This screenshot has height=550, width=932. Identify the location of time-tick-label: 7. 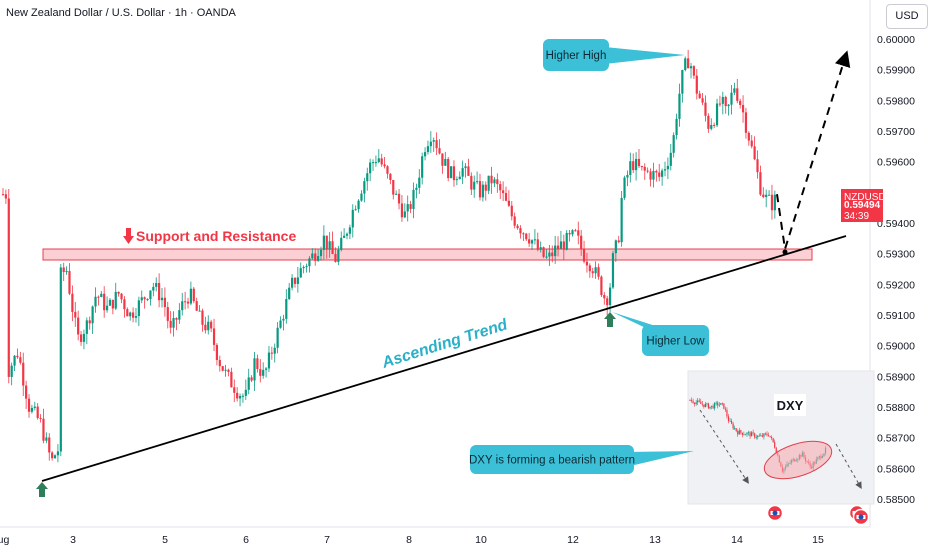
(327, 540).